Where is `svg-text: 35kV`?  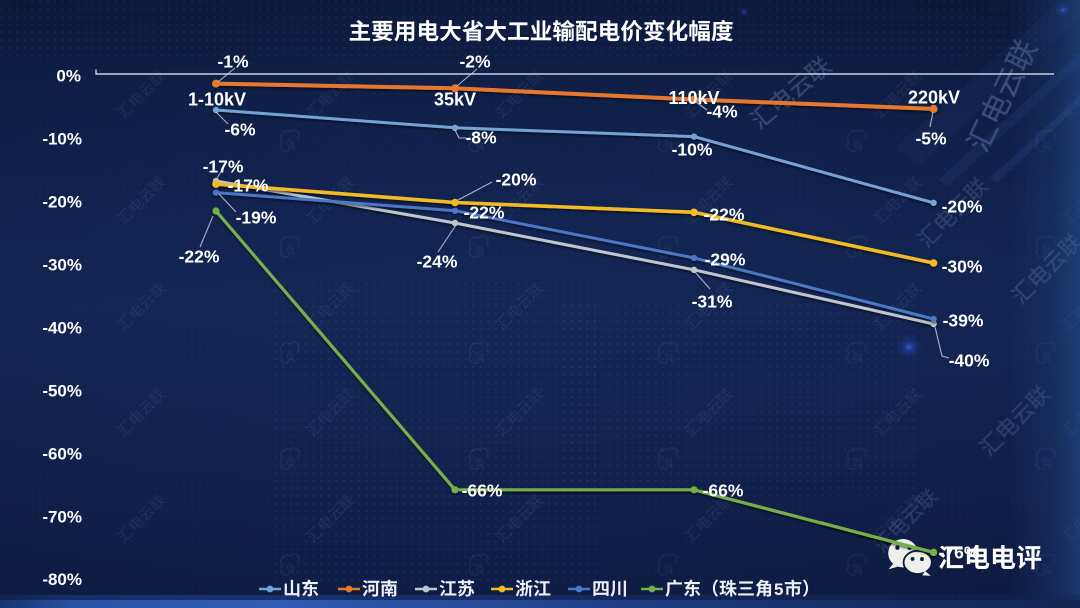
svg-text: 35kV is located at coordinates (455, 99).